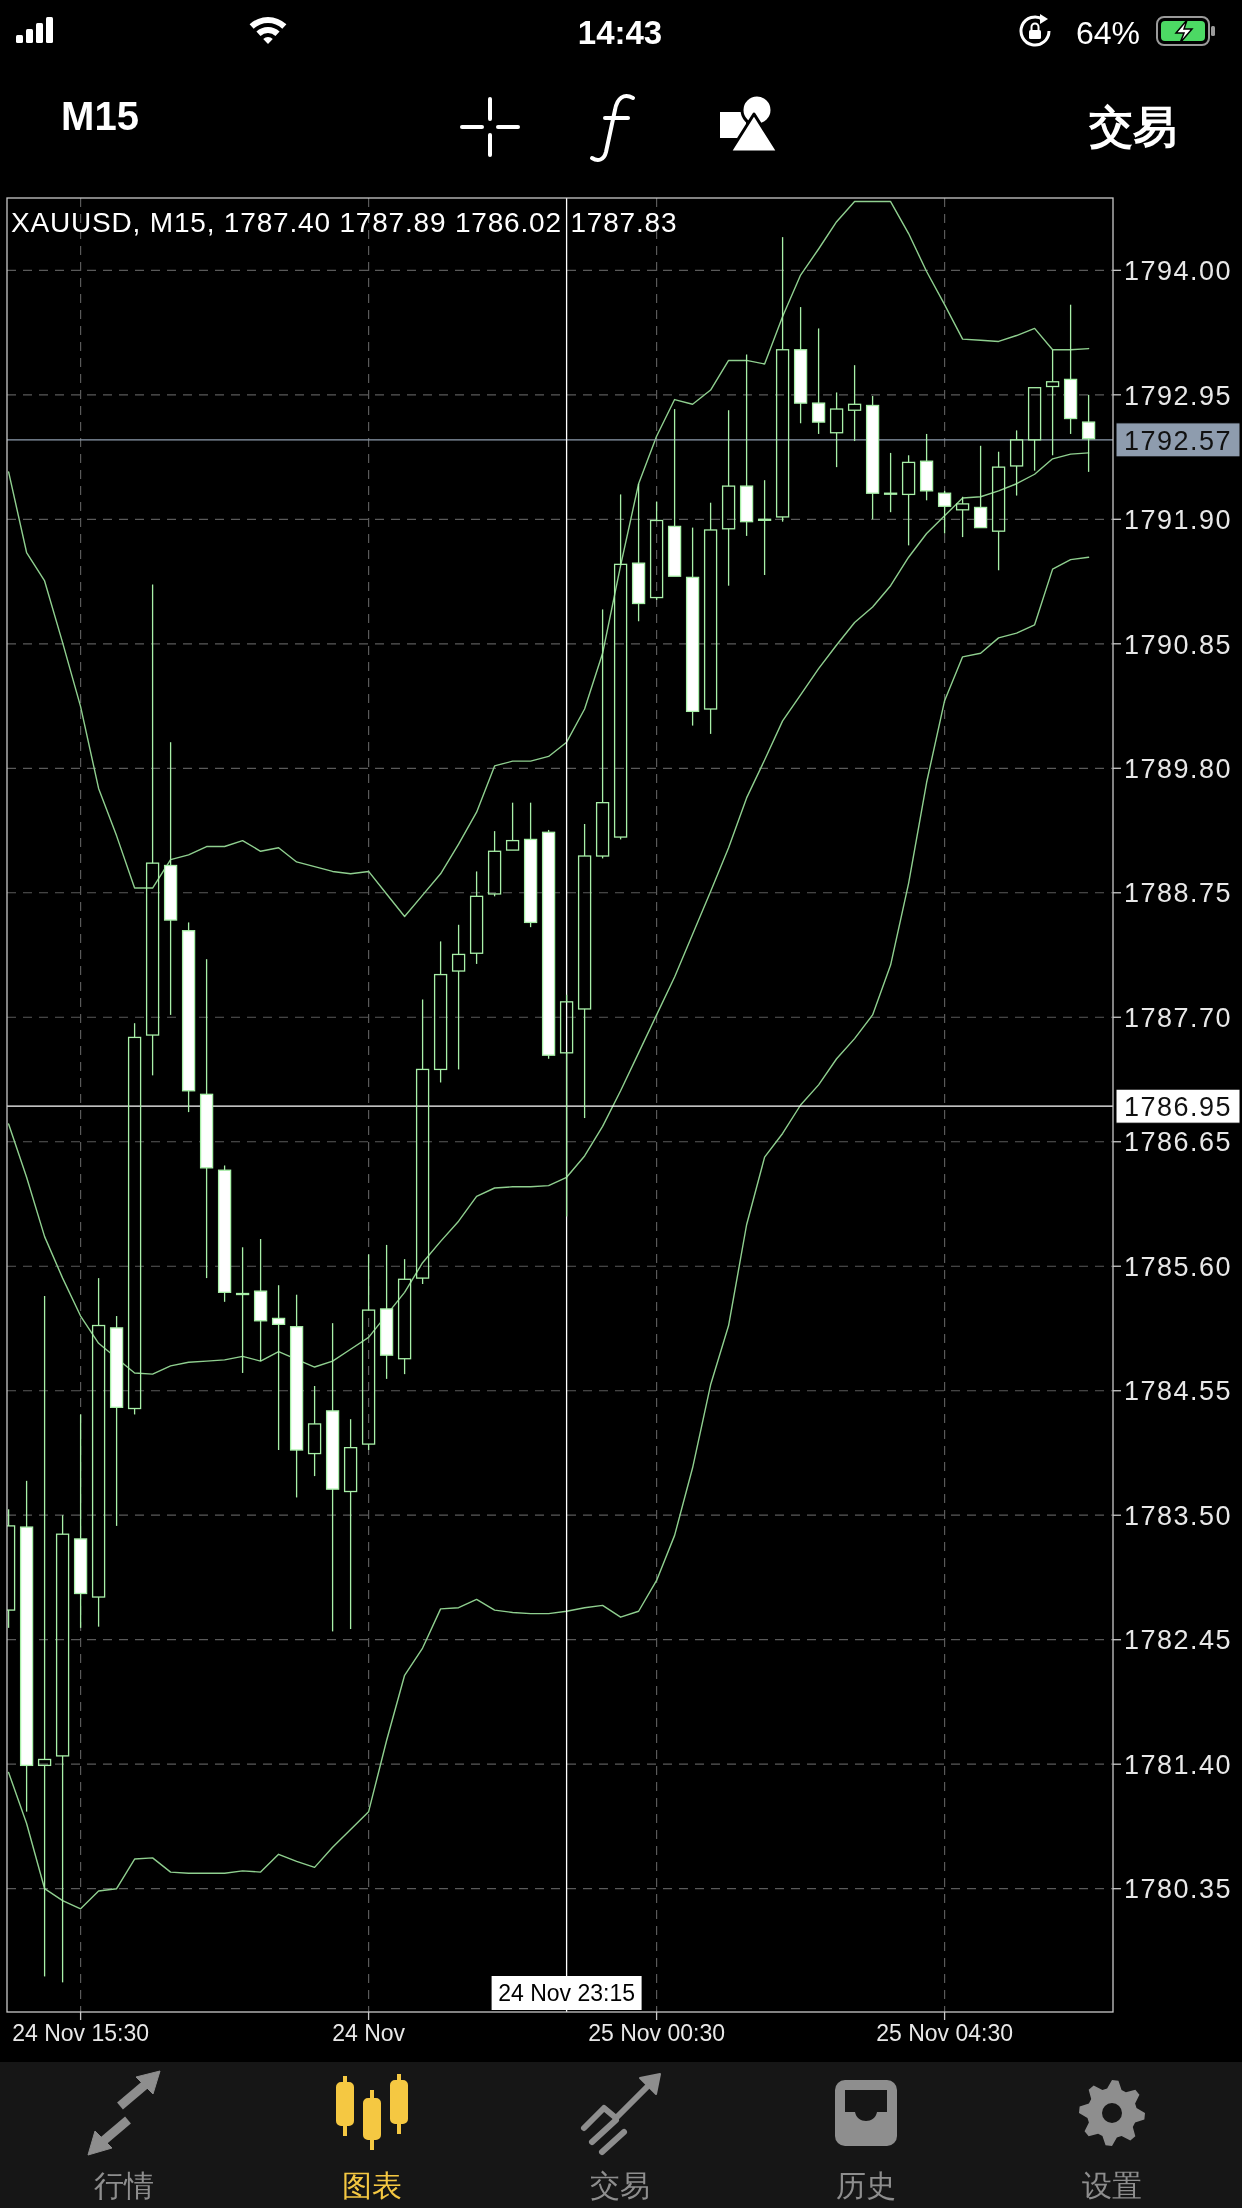  I want to click on y-tick-label: 1786.65, so click(1178, 1142).